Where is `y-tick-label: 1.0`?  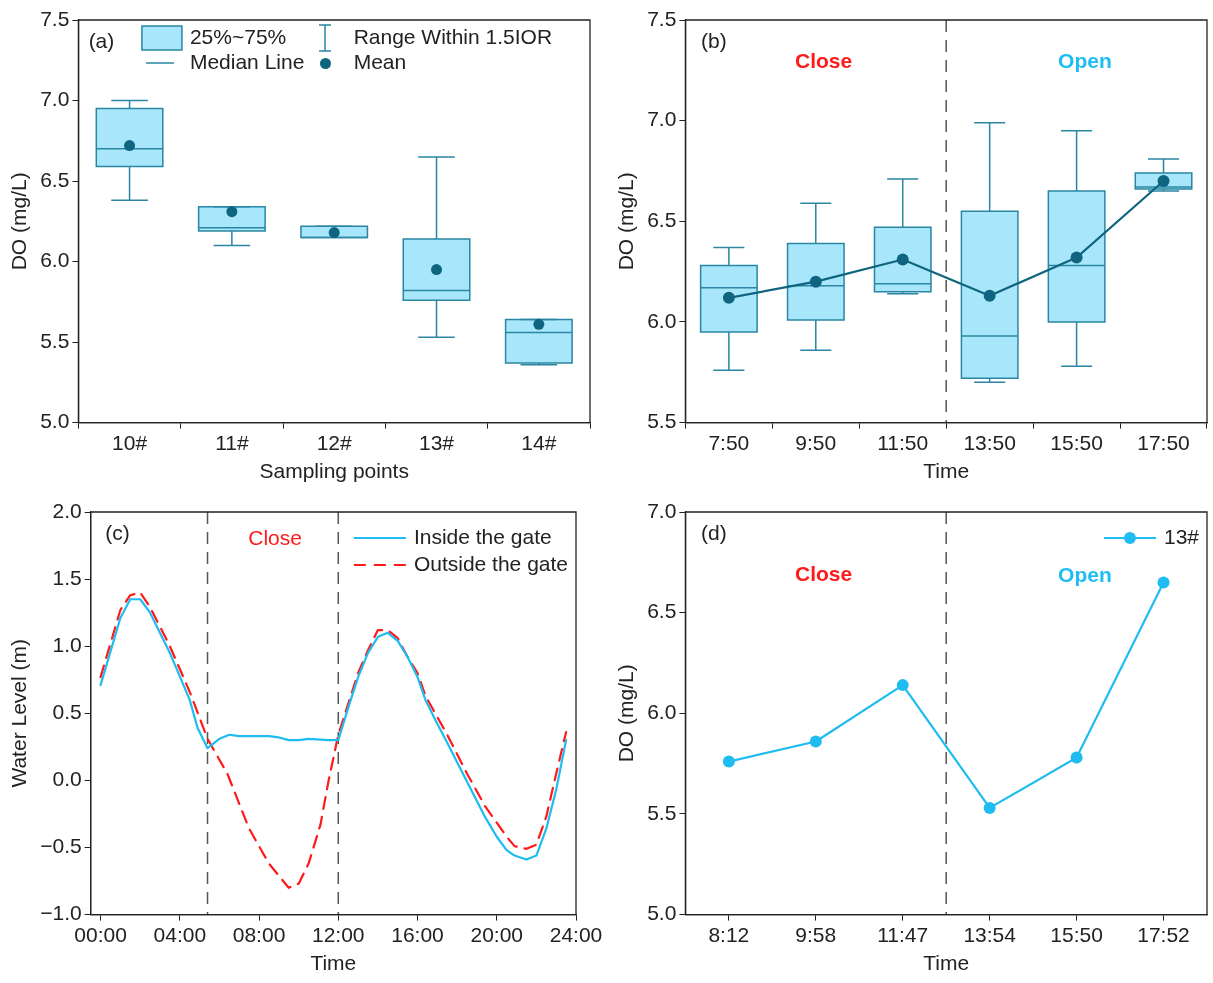 y-tick-label: 1.0 is located at coordinates (67, 644).